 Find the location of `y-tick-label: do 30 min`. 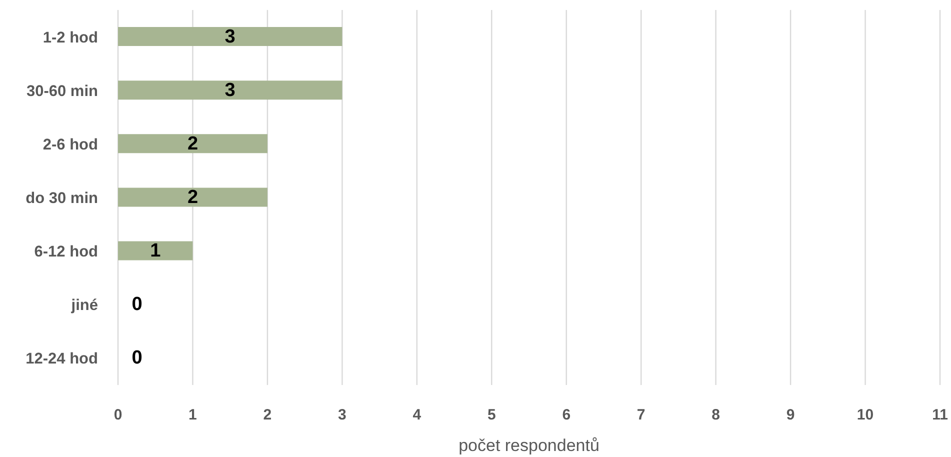

y-tick-label: do 30 min is located at coordinates (62, 199).